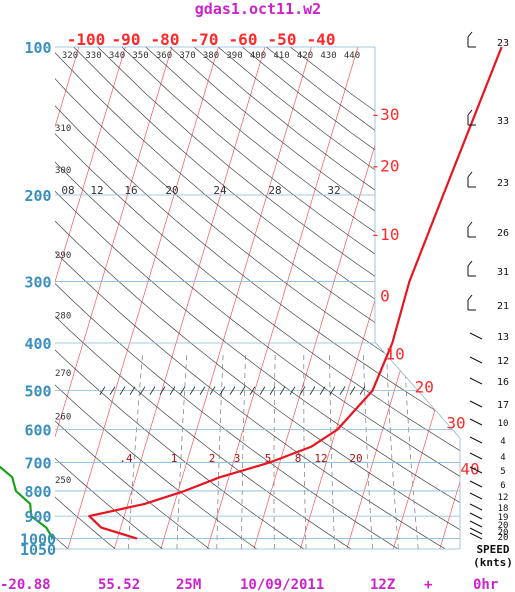 The height and width of the screenshot is (592, 515). Describe the element at coordinates (385, 295) in the screenshot. I see `temperature-right-label: 0` at that location.